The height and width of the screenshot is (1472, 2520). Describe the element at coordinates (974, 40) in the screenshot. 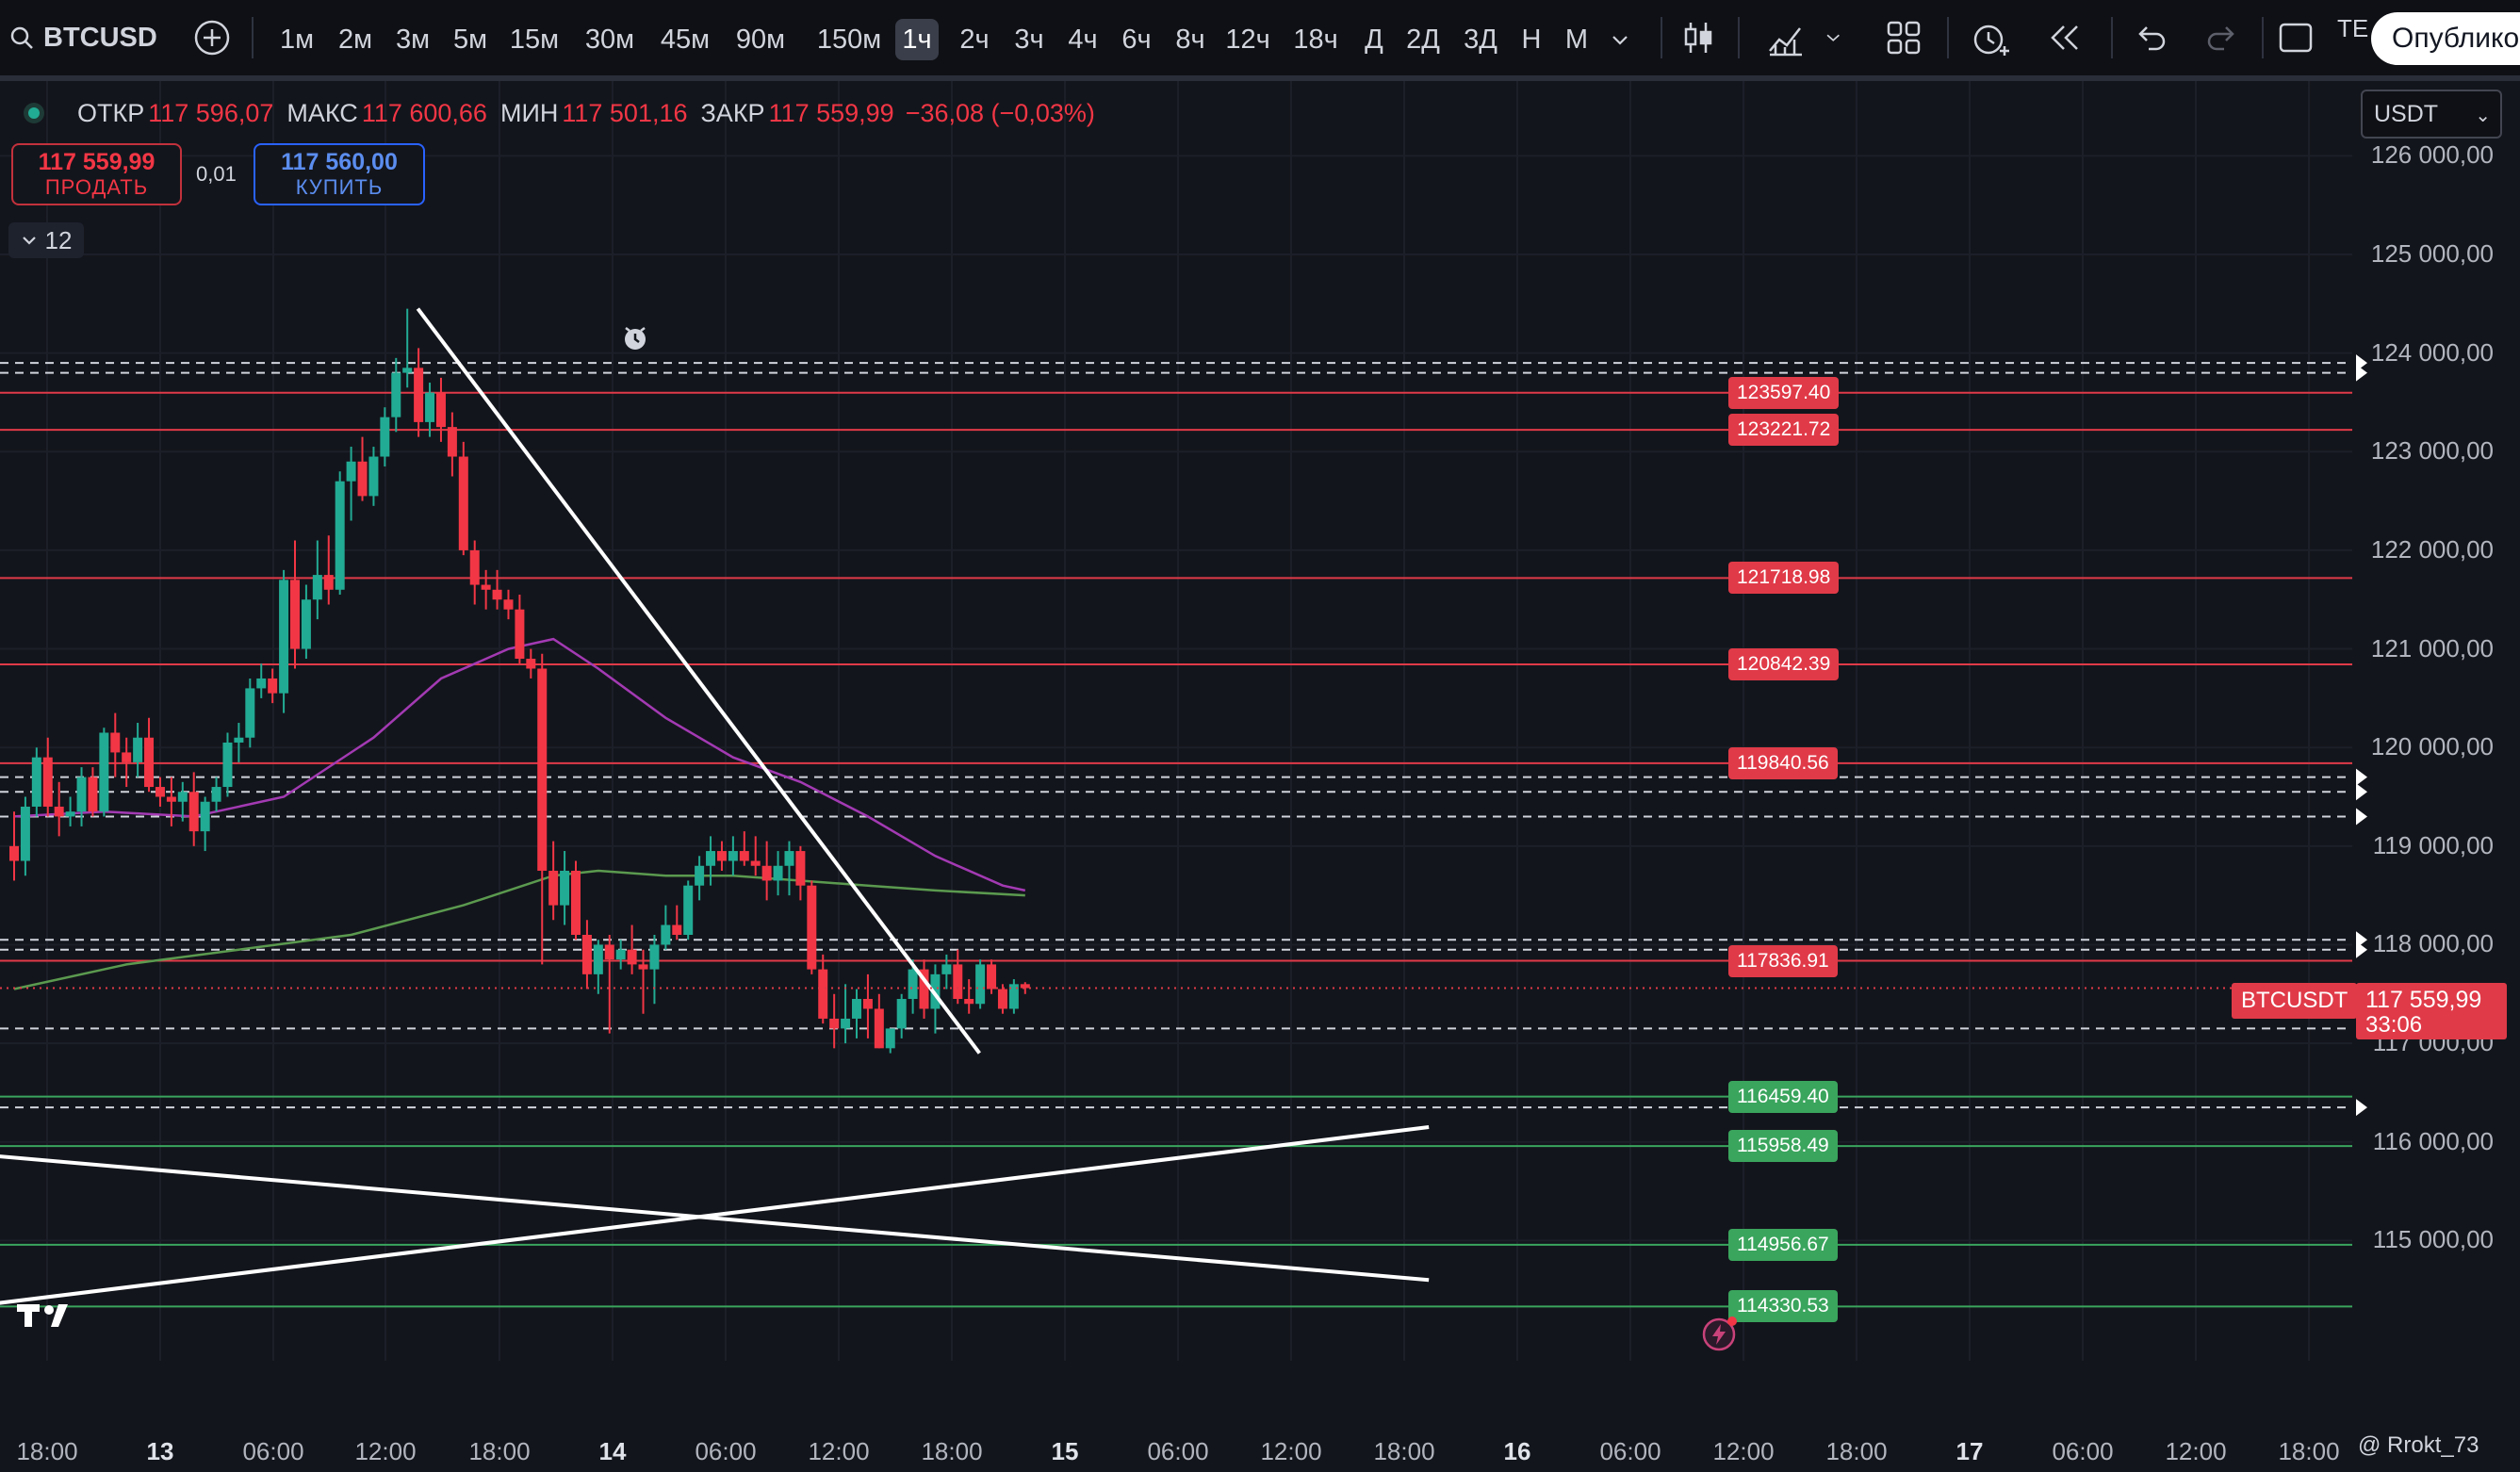

I see `timeframe-button: 2ч` at that location.